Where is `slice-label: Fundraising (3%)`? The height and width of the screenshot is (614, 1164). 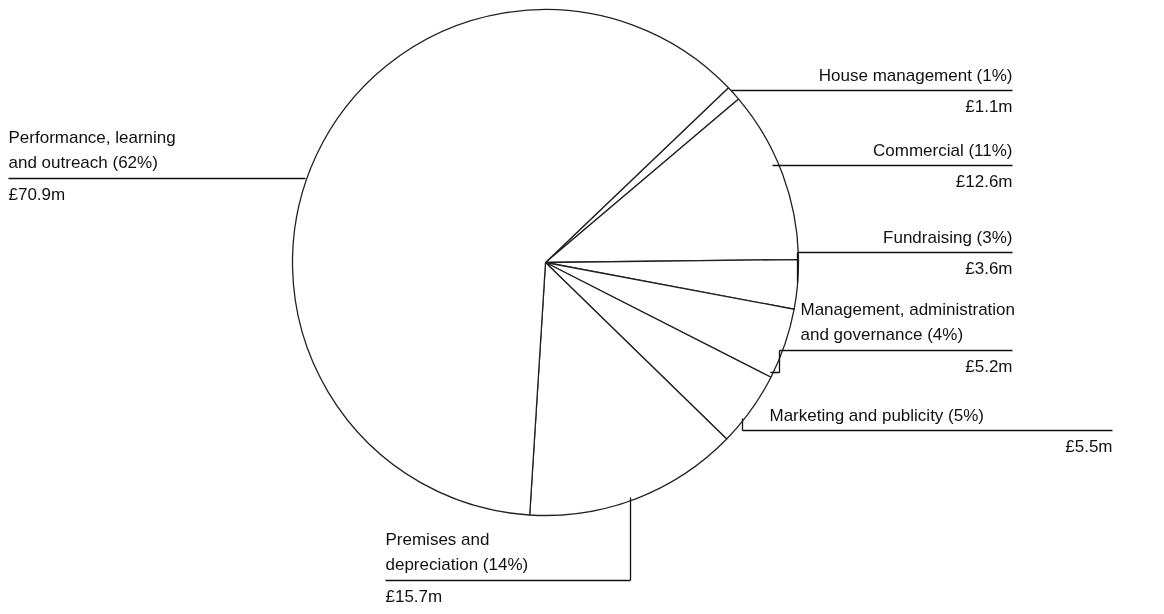 slice-label: Fundraising (3%) is located at coordinates (948, 237).